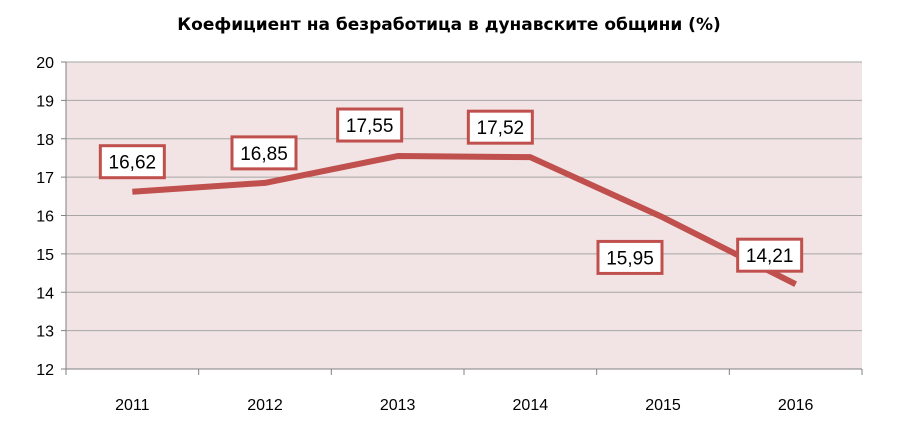  What do you see at coordinates (265, 405) in the screenshot?
I see `x-tick-label: 2012` at bounding box center [265, 405].